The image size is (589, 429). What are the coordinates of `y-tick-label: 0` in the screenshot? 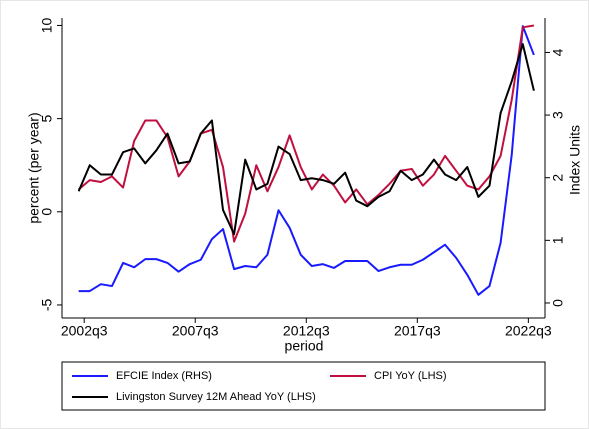 It's located at (47, 212).